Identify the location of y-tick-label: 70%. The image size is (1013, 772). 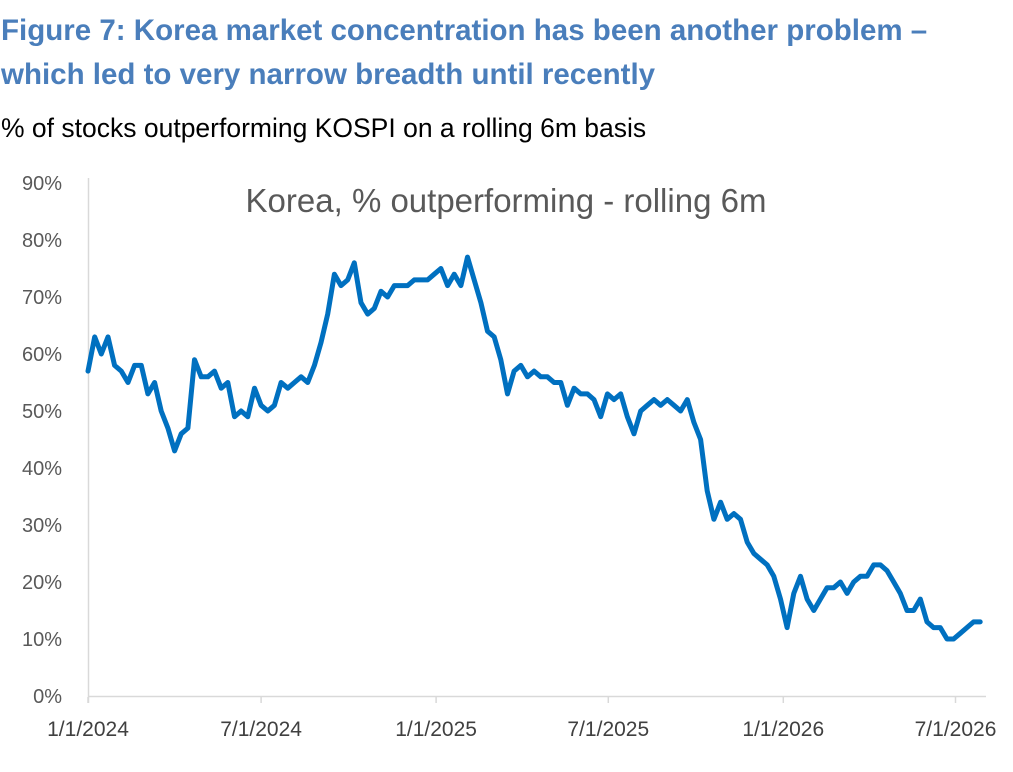
(42, 298).